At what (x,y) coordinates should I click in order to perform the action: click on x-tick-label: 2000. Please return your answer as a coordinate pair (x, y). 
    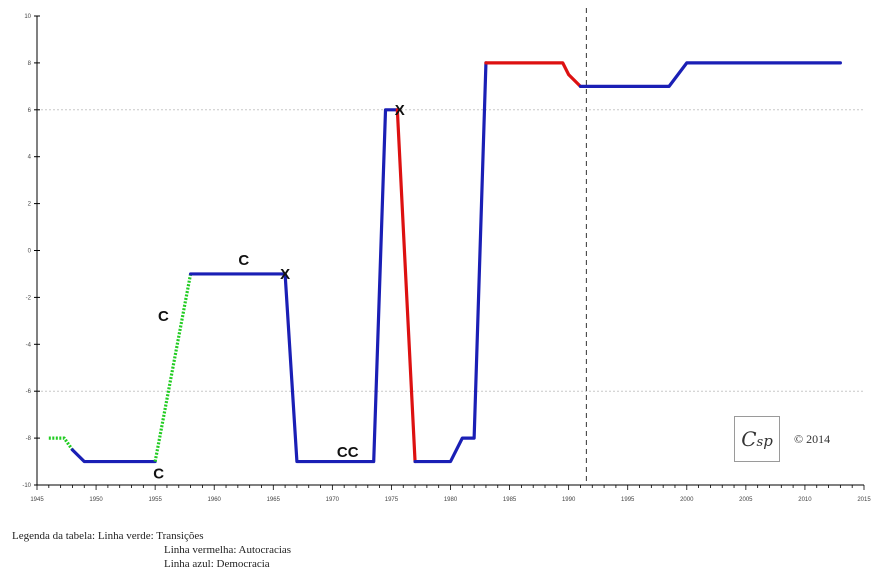
    Looking at the image, I should click on (687, 500).